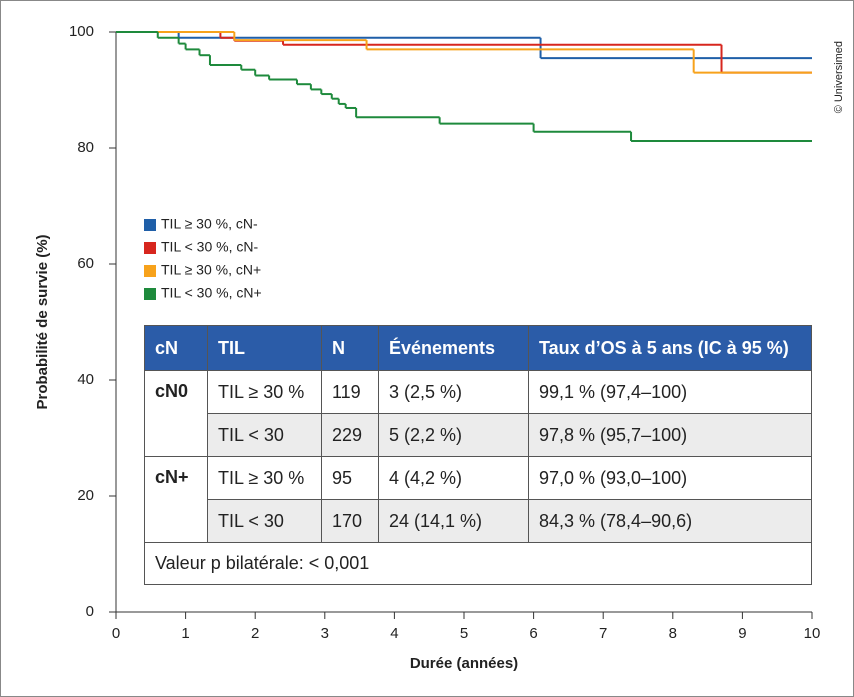 The image size is (854, 697). What do you see at coordinates (85, 495) in the screenshot?
I see `y-tick-label: 20` at bounding box center [85, 495].